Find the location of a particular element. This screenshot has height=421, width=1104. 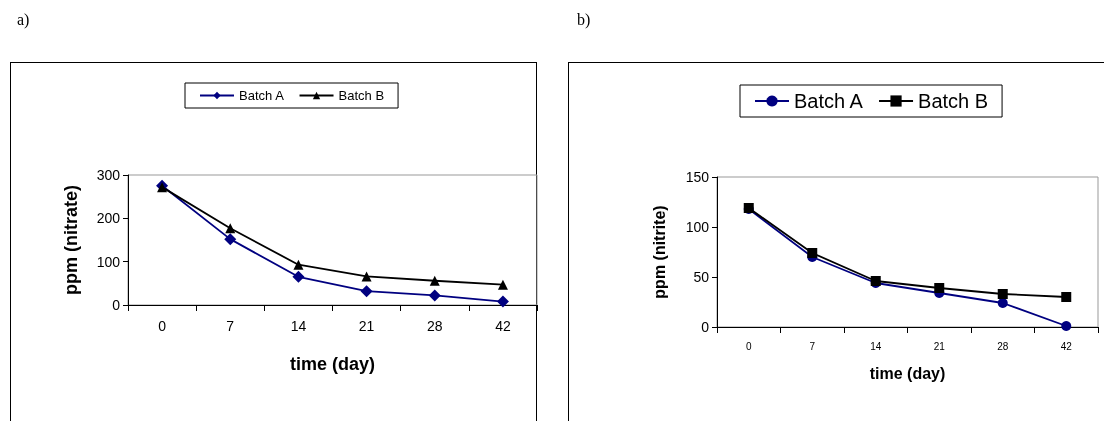

y-axis-title: ppm (nitrite) is located at coordinates (659, 252).